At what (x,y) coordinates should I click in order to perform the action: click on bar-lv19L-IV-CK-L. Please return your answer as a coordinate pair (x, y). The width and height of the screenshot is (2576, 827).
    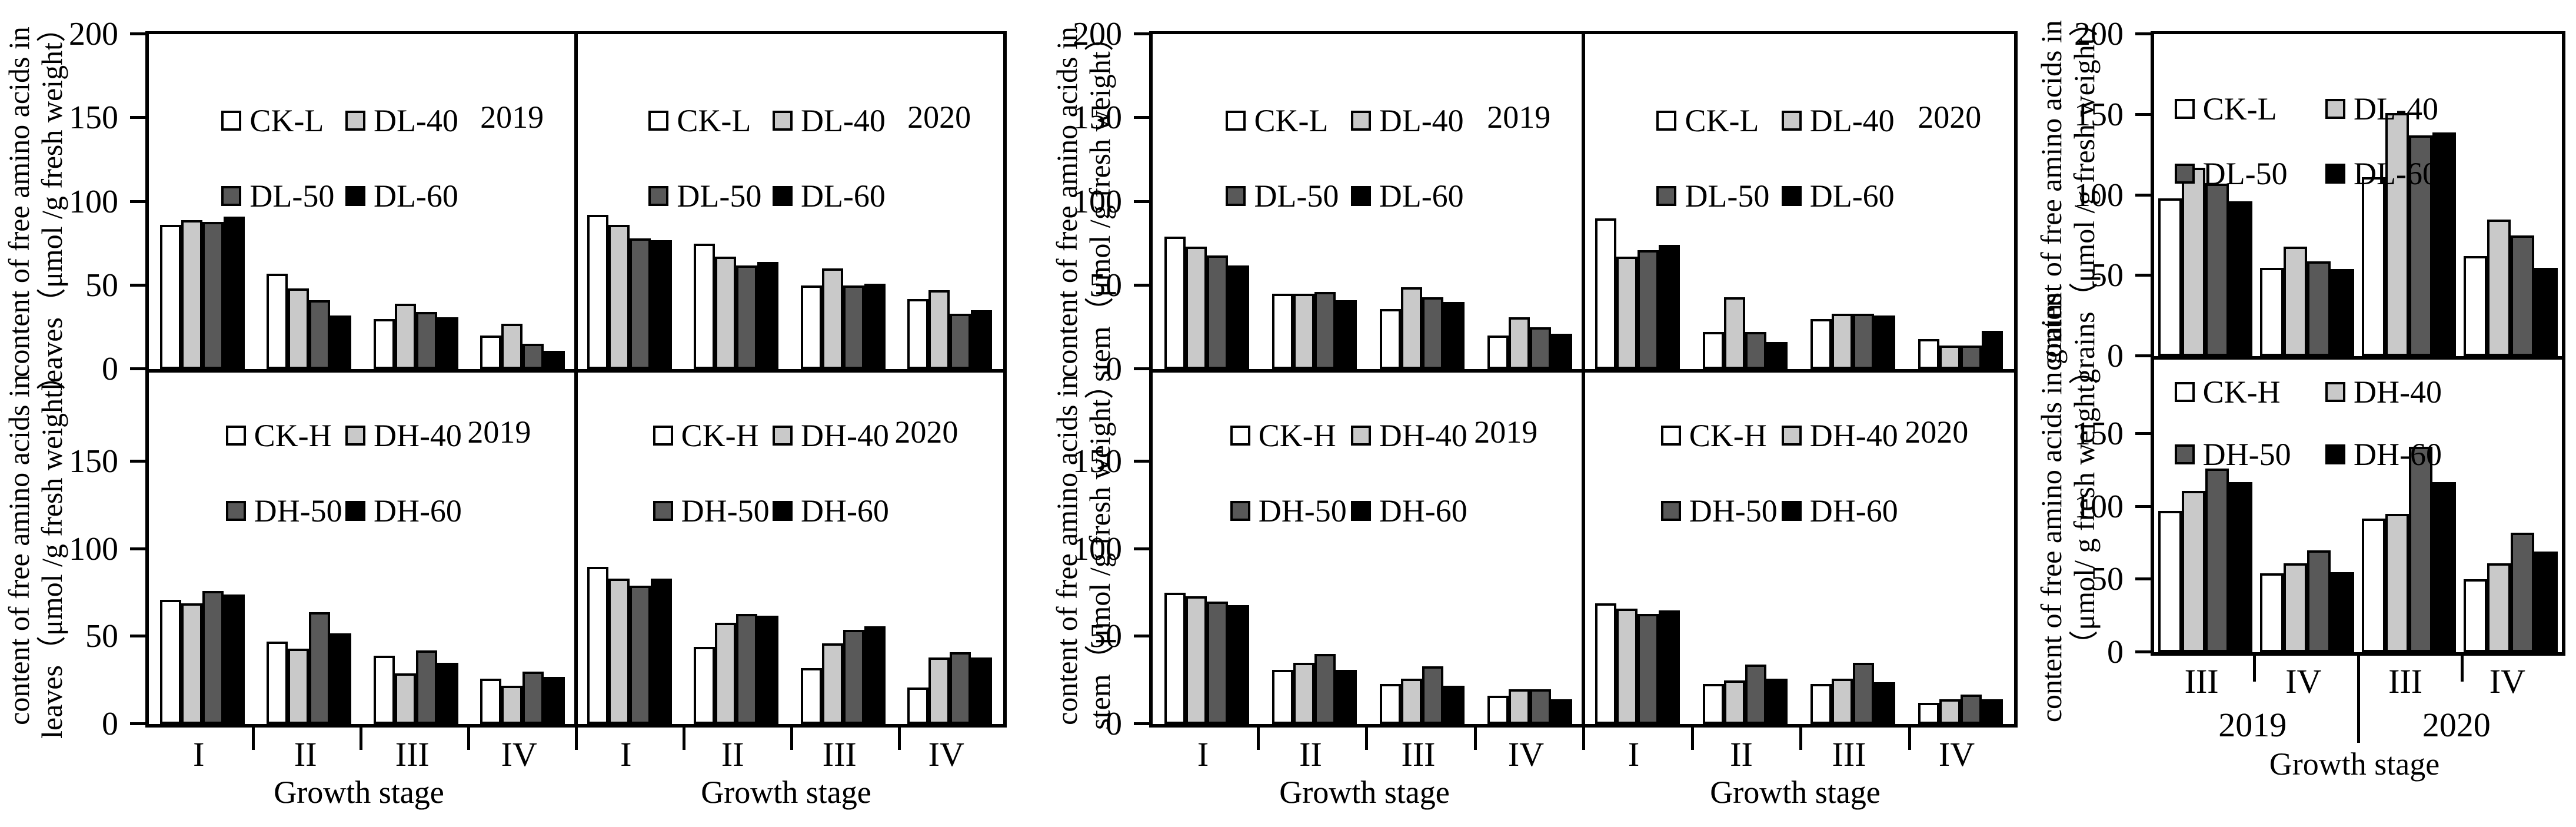
    Looking at the image, I should click on (490, 352).